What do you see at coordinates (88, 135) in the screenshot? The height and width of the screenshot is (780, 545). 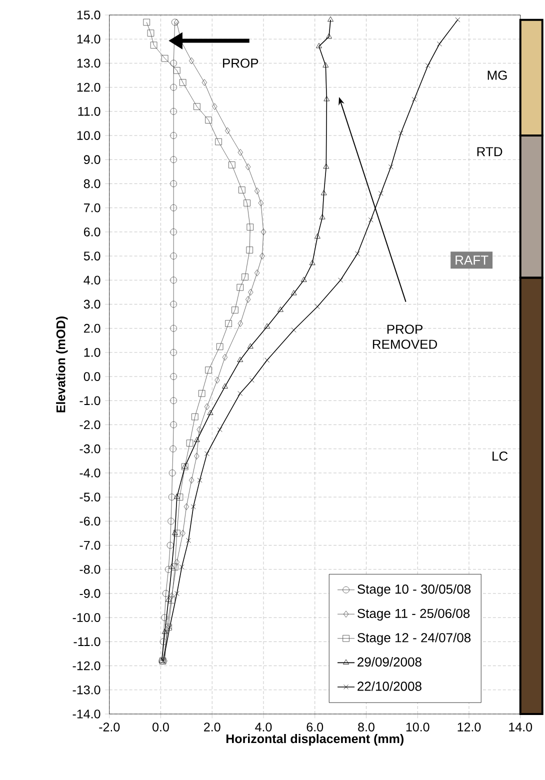 I see `y-tick-label: 10.0` at bounding box center [88, 135].